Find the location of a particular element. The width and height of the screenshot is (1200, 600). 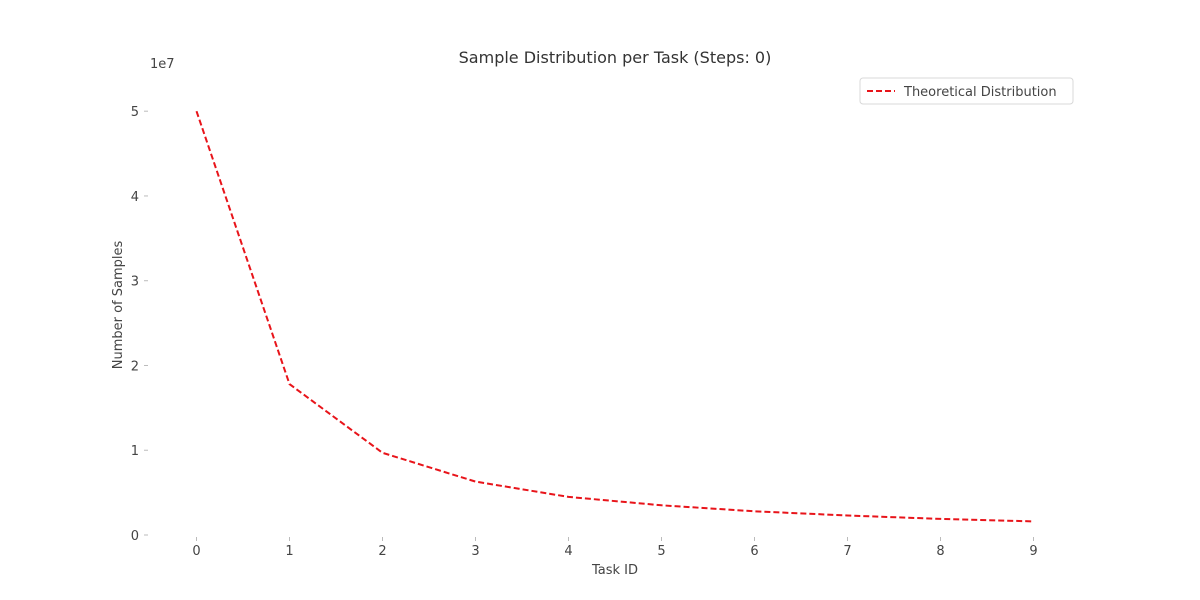

x-tick-label: 1 is located at coordinates (289, 551).